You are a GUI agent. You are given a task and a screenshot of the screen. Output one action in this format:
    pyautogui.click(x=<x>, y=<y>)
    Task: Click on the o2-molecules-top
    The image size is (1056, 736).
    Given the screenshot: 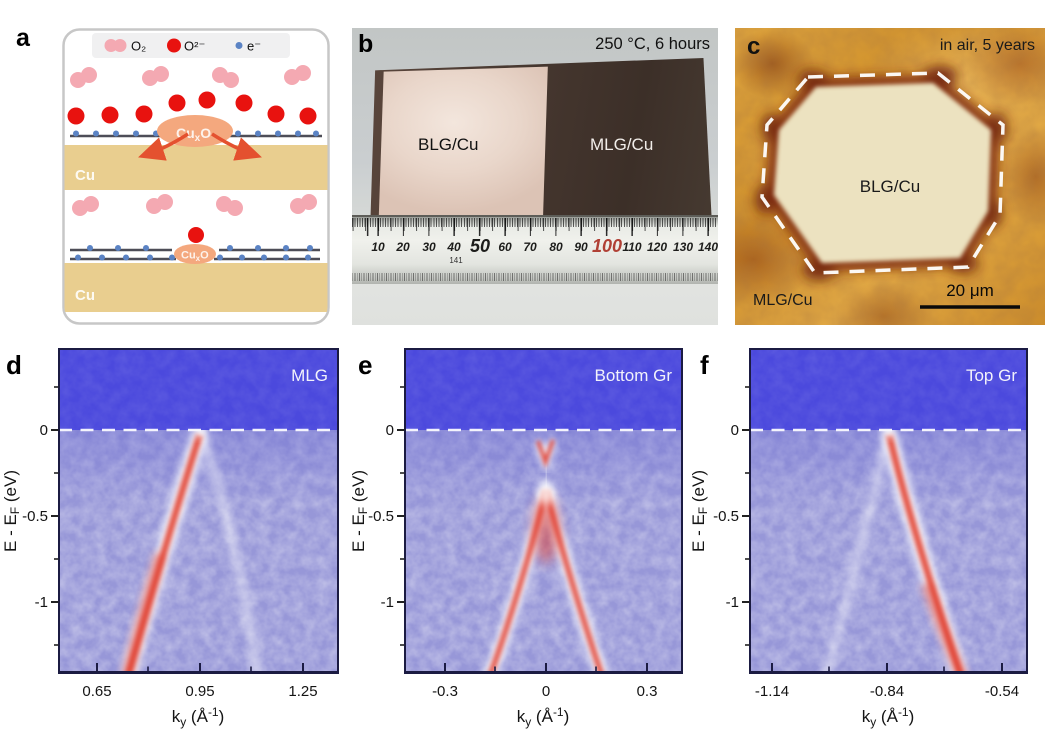 What is the action you would take?
    pyautogui.click(x=190, y=76)
    